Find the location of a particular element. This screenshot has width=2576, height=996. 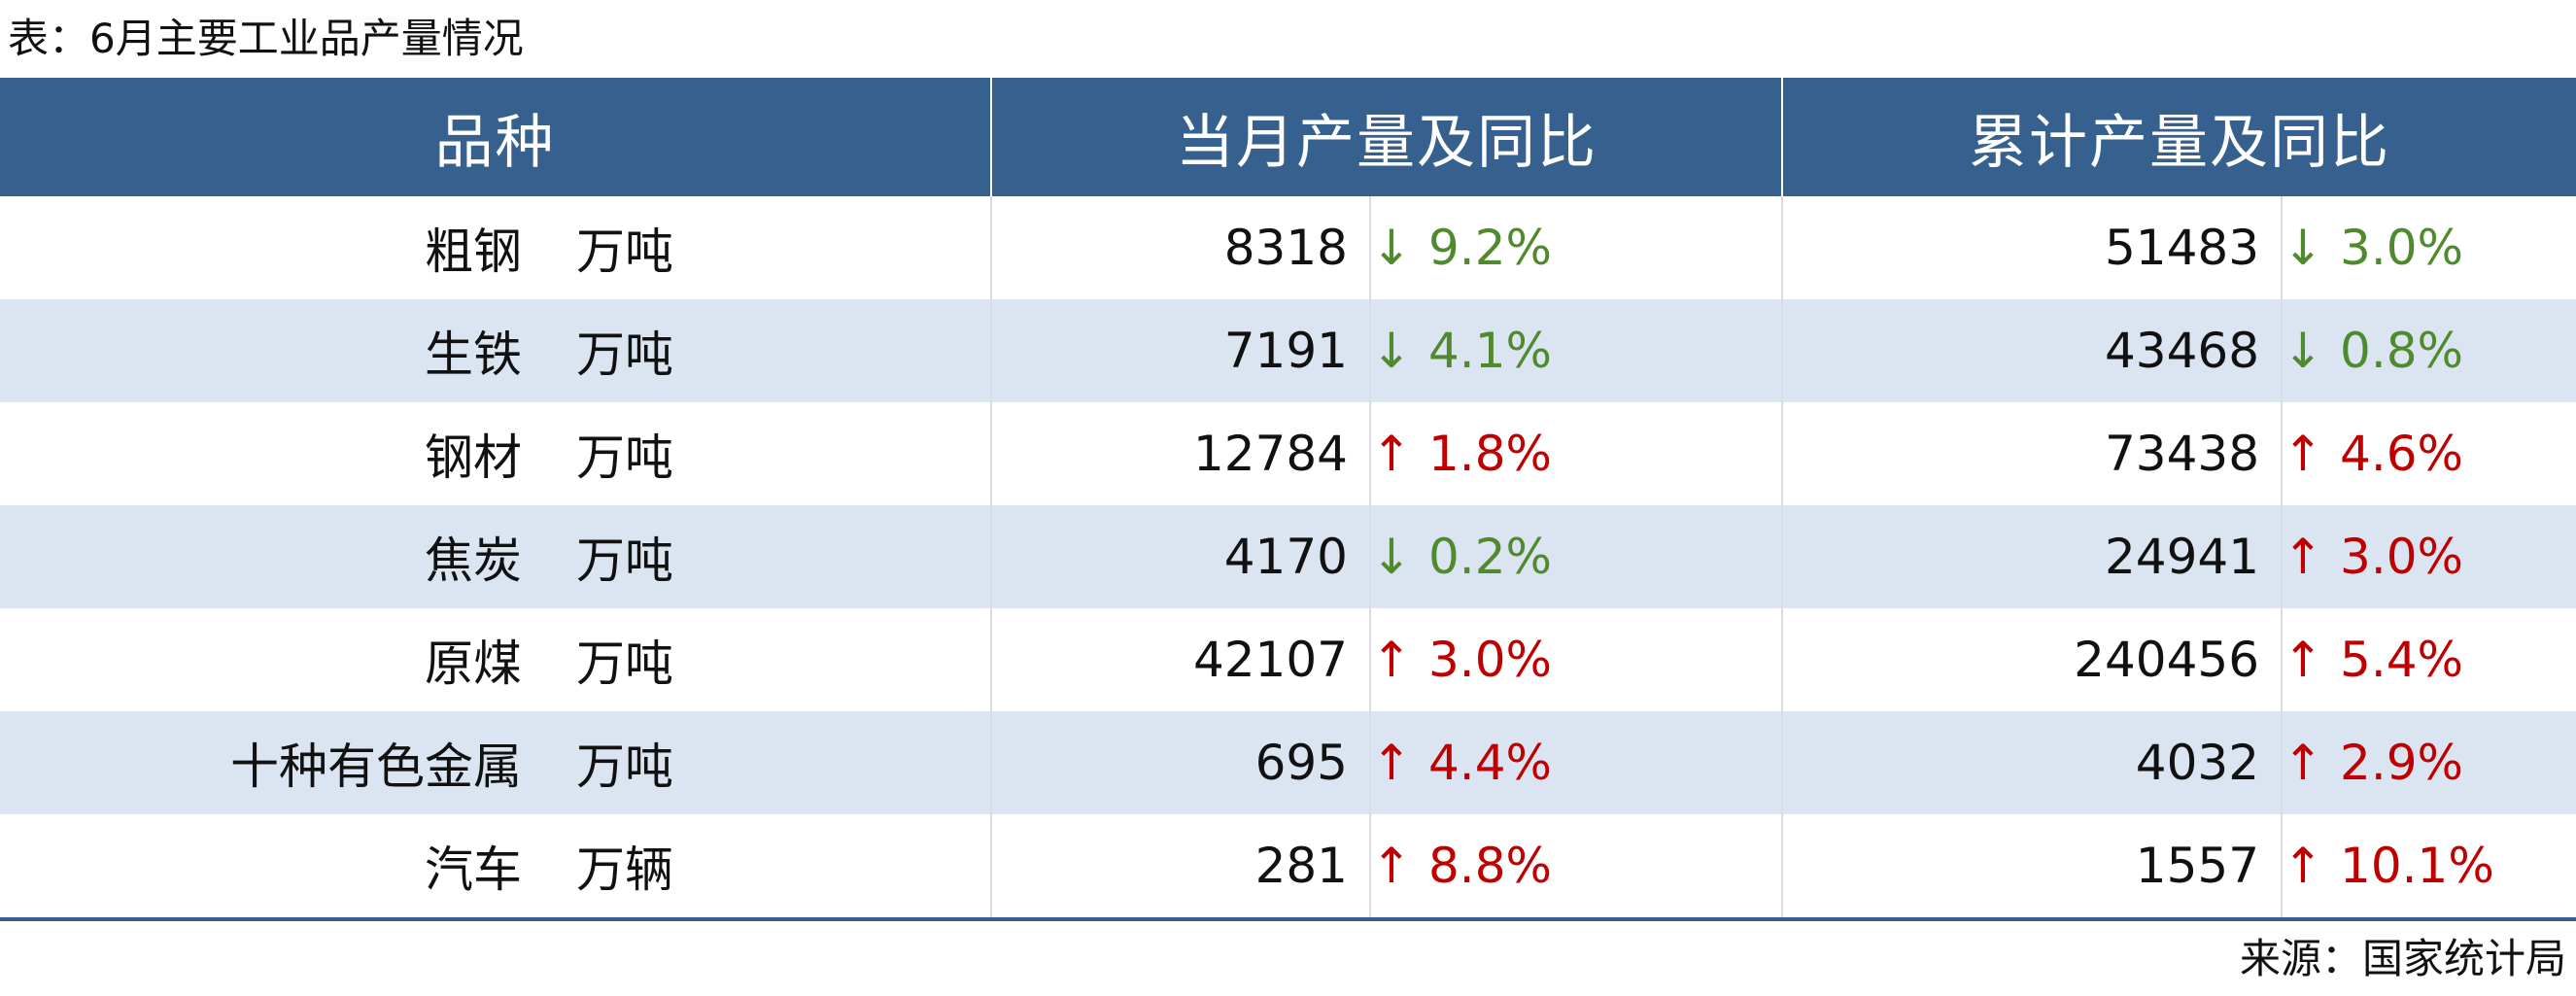

month-yoy-cell: 8.8% is located at coordinates (1595, 866).